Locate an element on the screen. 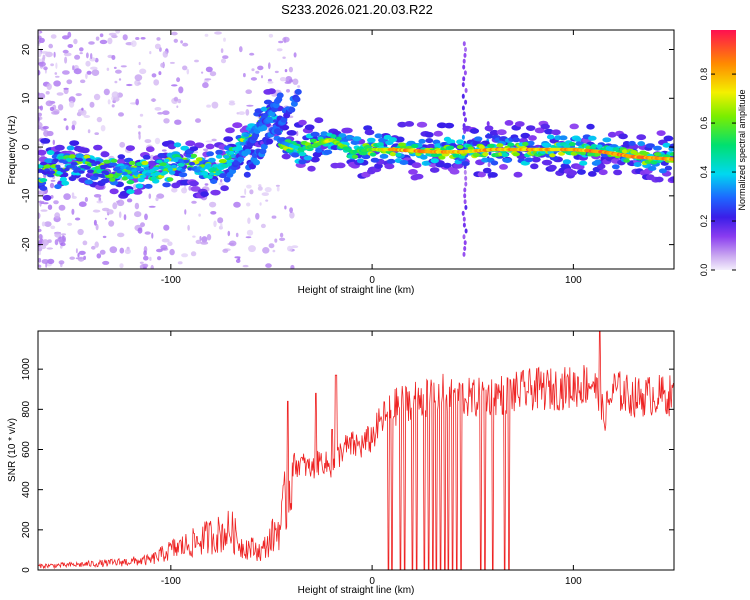 The width and height of the screenshot is (750, 600). spectrogram-xlabel: Height of straight line (km) is located at coordinates (356, 290).